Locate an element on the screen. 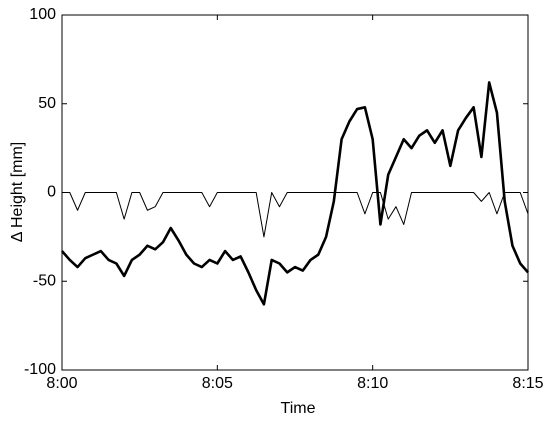 This screenshot has height=426, width=550. y-tick-label: -100 is located at coordinates (40, 369).